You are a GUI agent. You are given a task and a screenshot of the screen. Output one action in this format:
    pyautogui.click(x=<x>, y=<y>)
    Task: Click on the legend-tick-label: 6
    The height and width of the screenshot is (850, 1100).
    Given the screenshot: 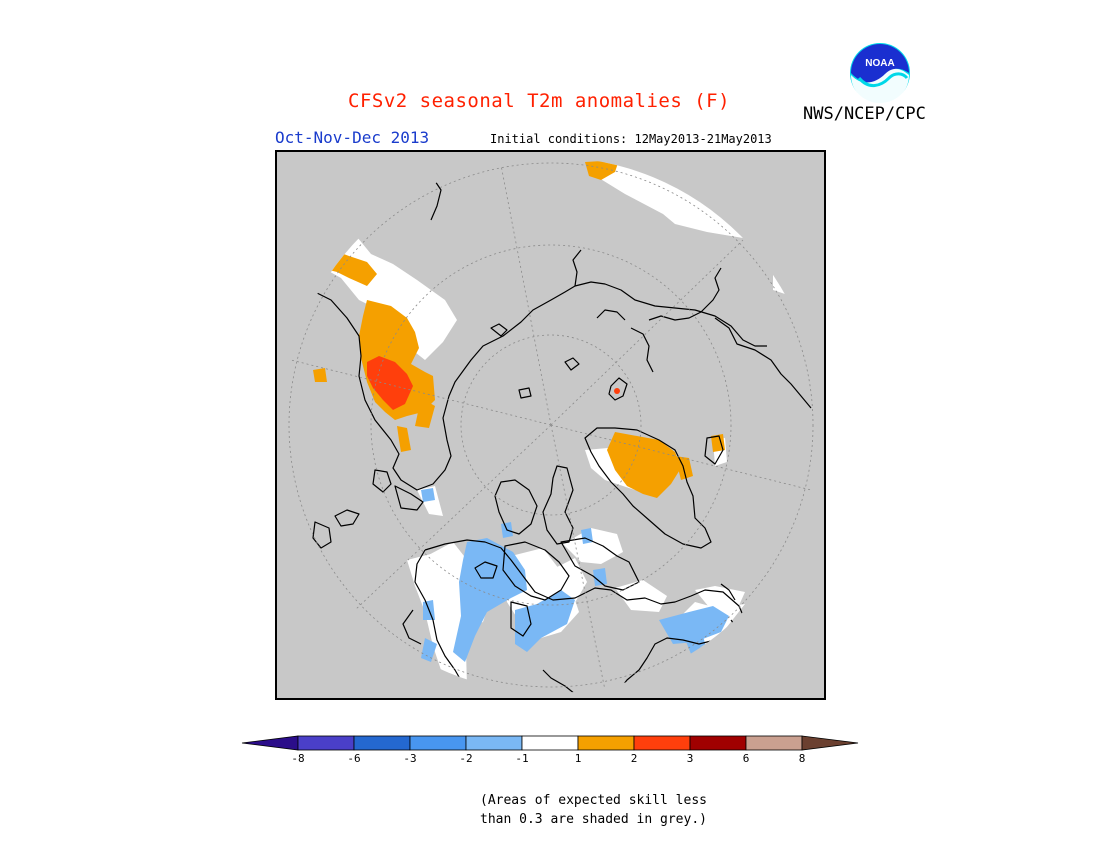 What is the action you would take?
    pyautogui.click(x=746, y=758)
    